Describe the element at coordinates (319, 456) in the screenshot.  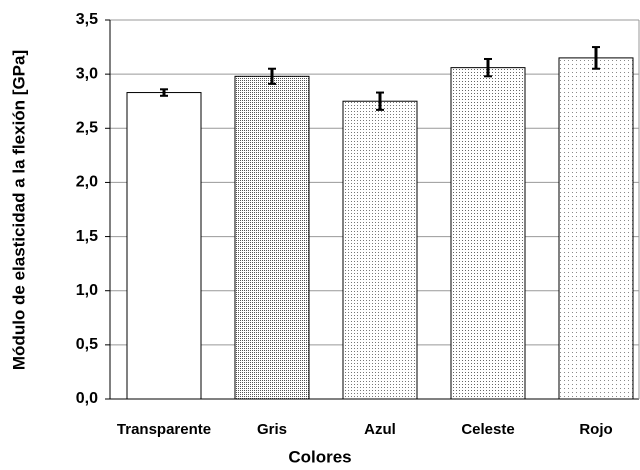
I see `x-axis-title: Colores` at that location.